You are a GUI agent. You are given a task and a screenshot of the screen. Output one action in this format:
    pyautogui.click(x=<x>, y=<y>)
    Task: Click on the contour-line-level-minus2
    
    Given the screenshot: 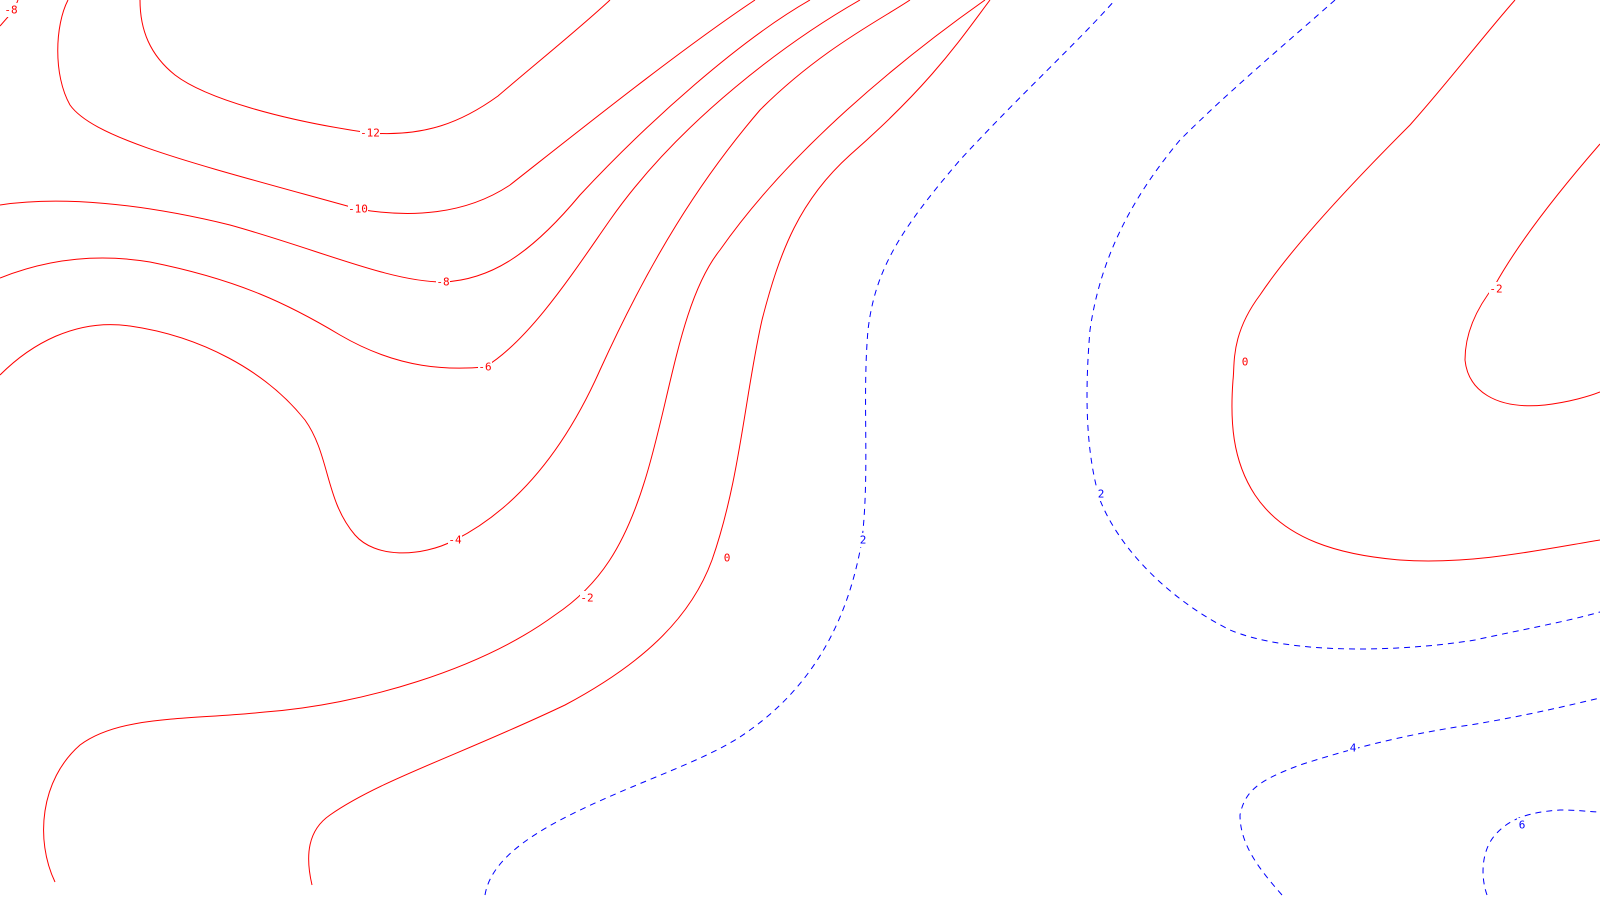 What is the action you would take?
    pyautogui.click(x=1532, y=275)
    